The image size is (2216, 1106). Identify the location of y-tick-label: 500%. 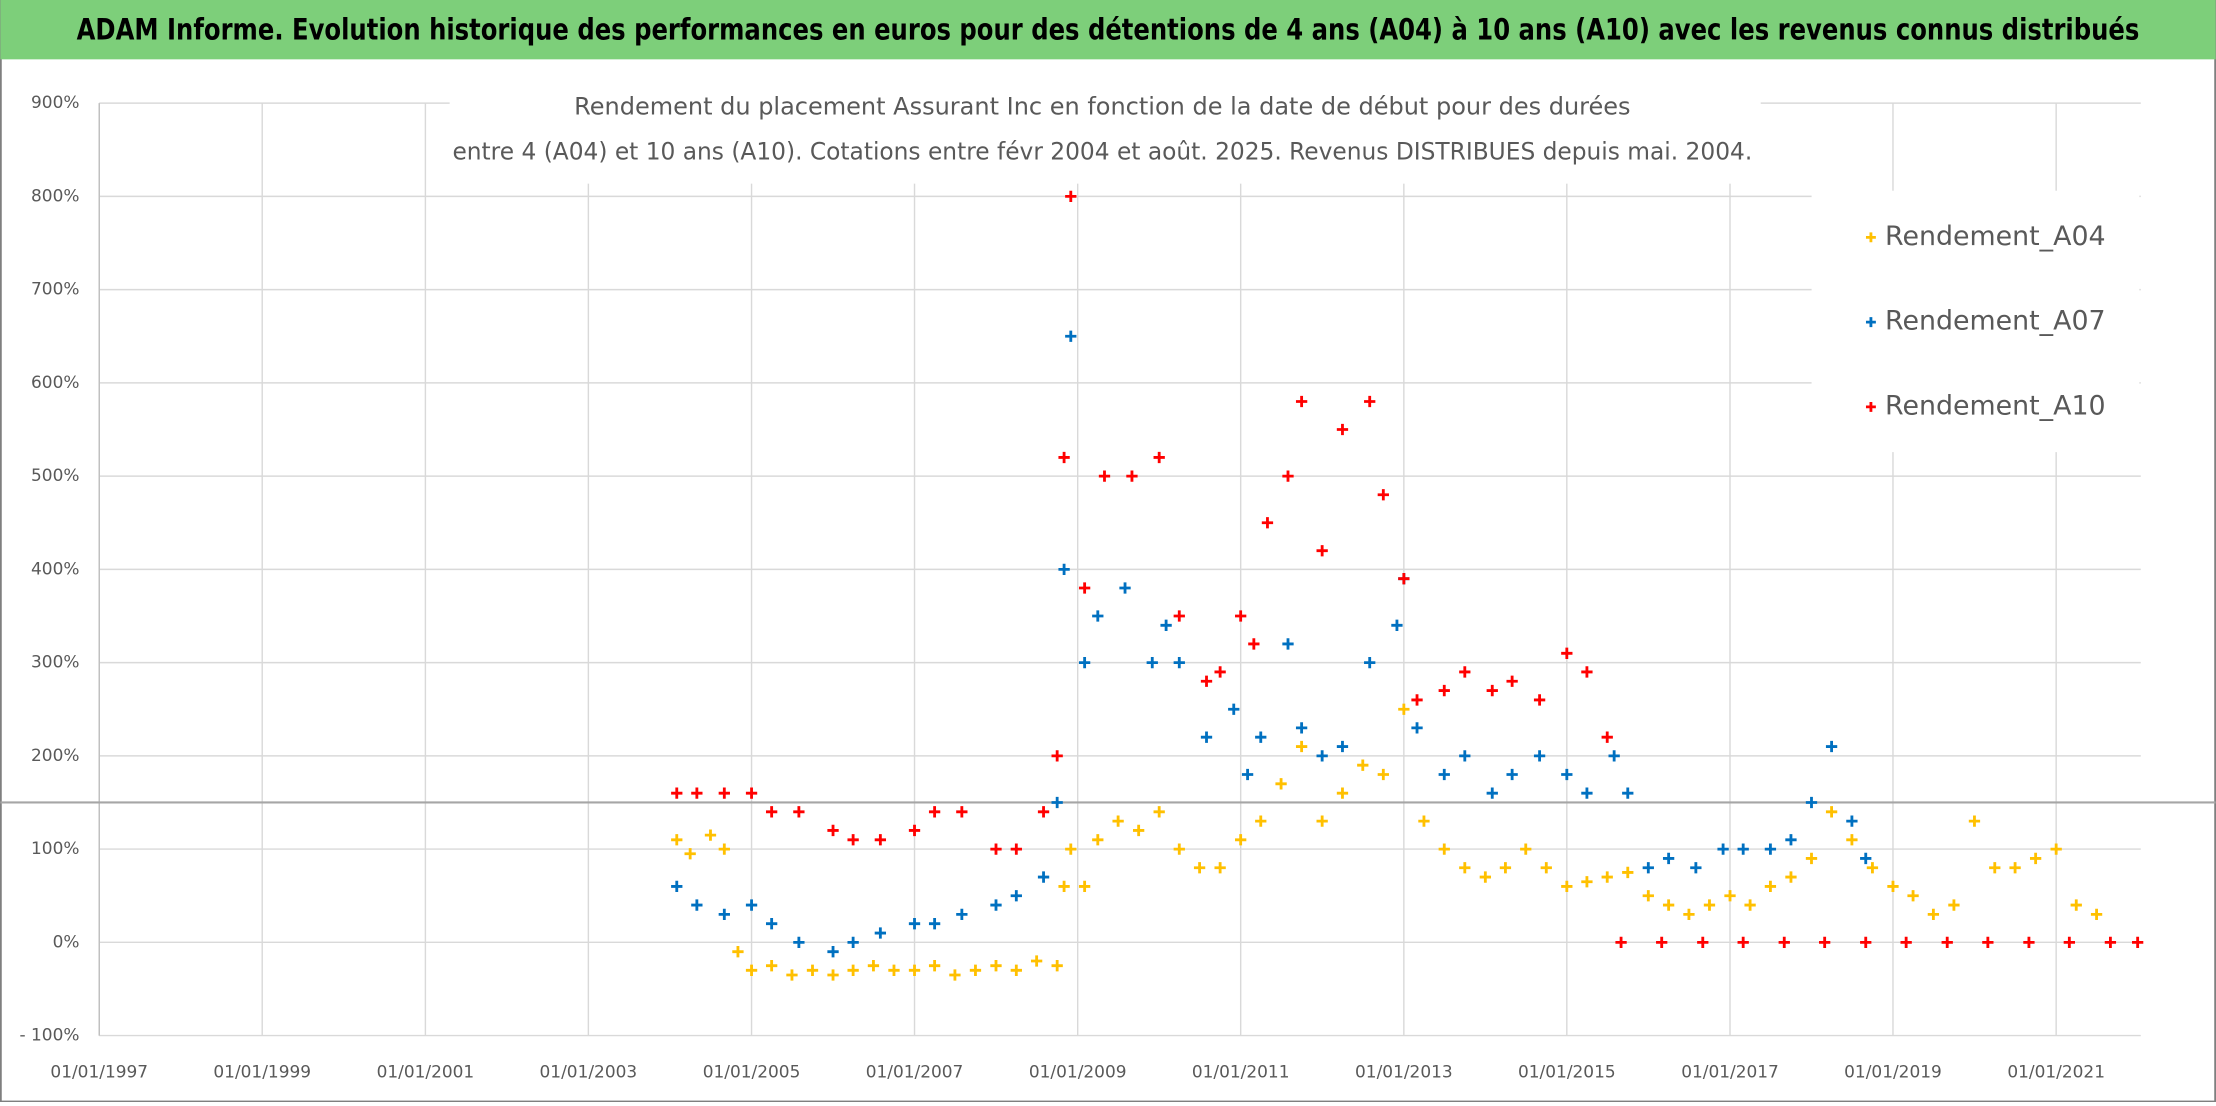
(55, 475).